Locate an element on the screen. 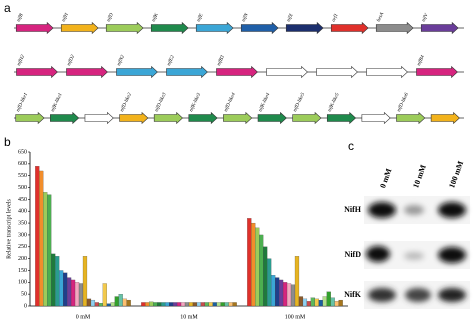 This screenshot has height=324, width=474. gene-label: nifH is located at coordinates (66, 17).